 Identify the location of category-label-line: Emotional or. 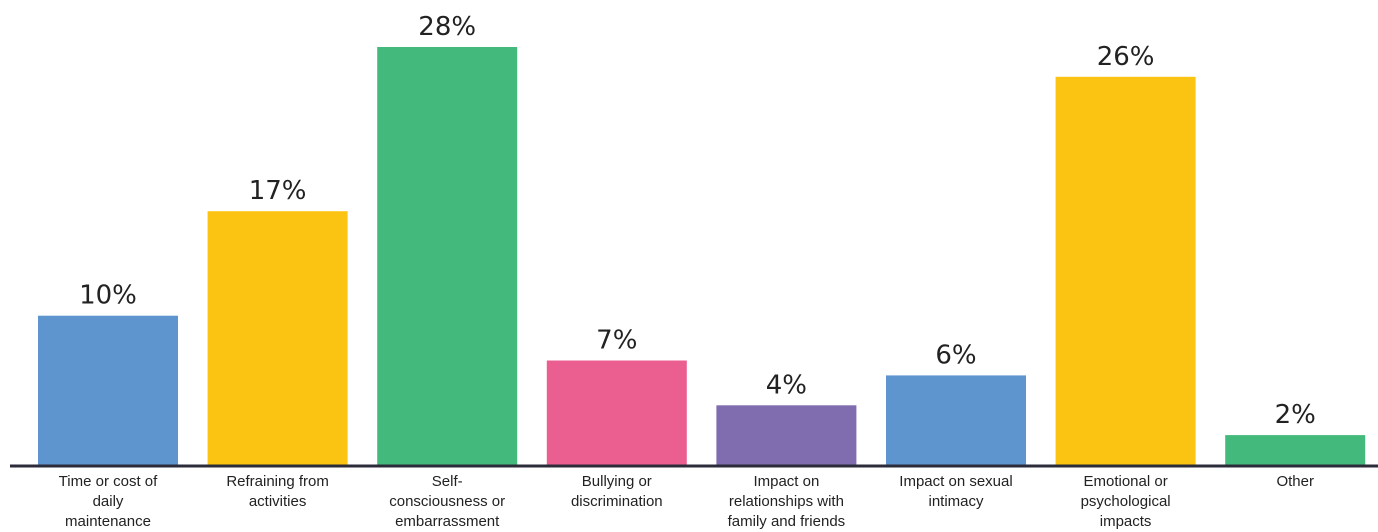
(1125, 481).